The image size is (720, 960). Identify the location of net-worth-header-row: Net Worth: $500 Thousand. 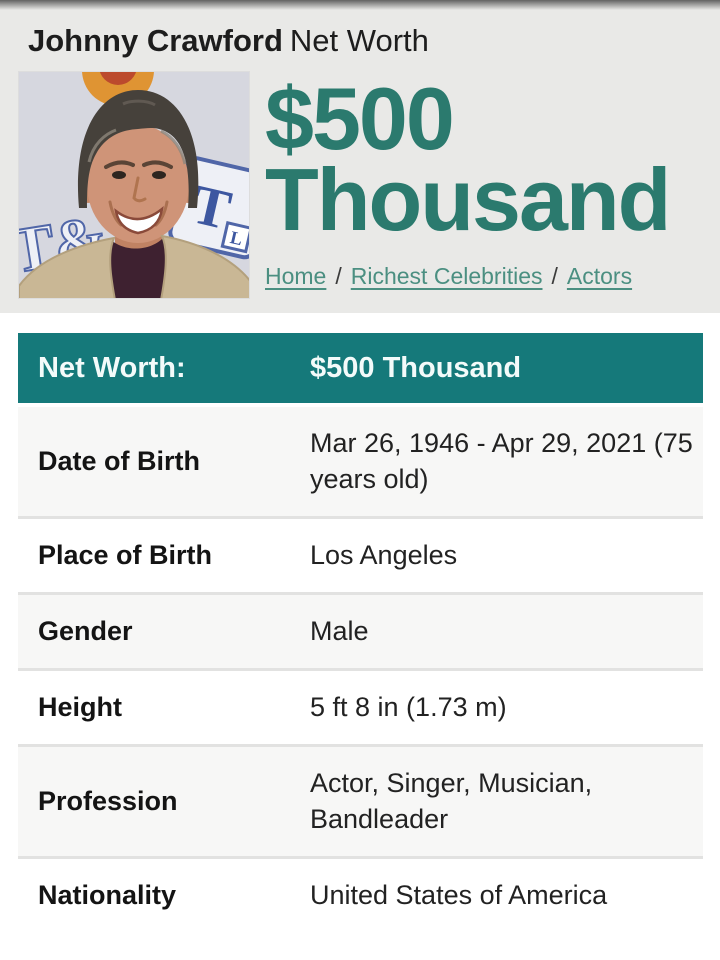
(360, 368).